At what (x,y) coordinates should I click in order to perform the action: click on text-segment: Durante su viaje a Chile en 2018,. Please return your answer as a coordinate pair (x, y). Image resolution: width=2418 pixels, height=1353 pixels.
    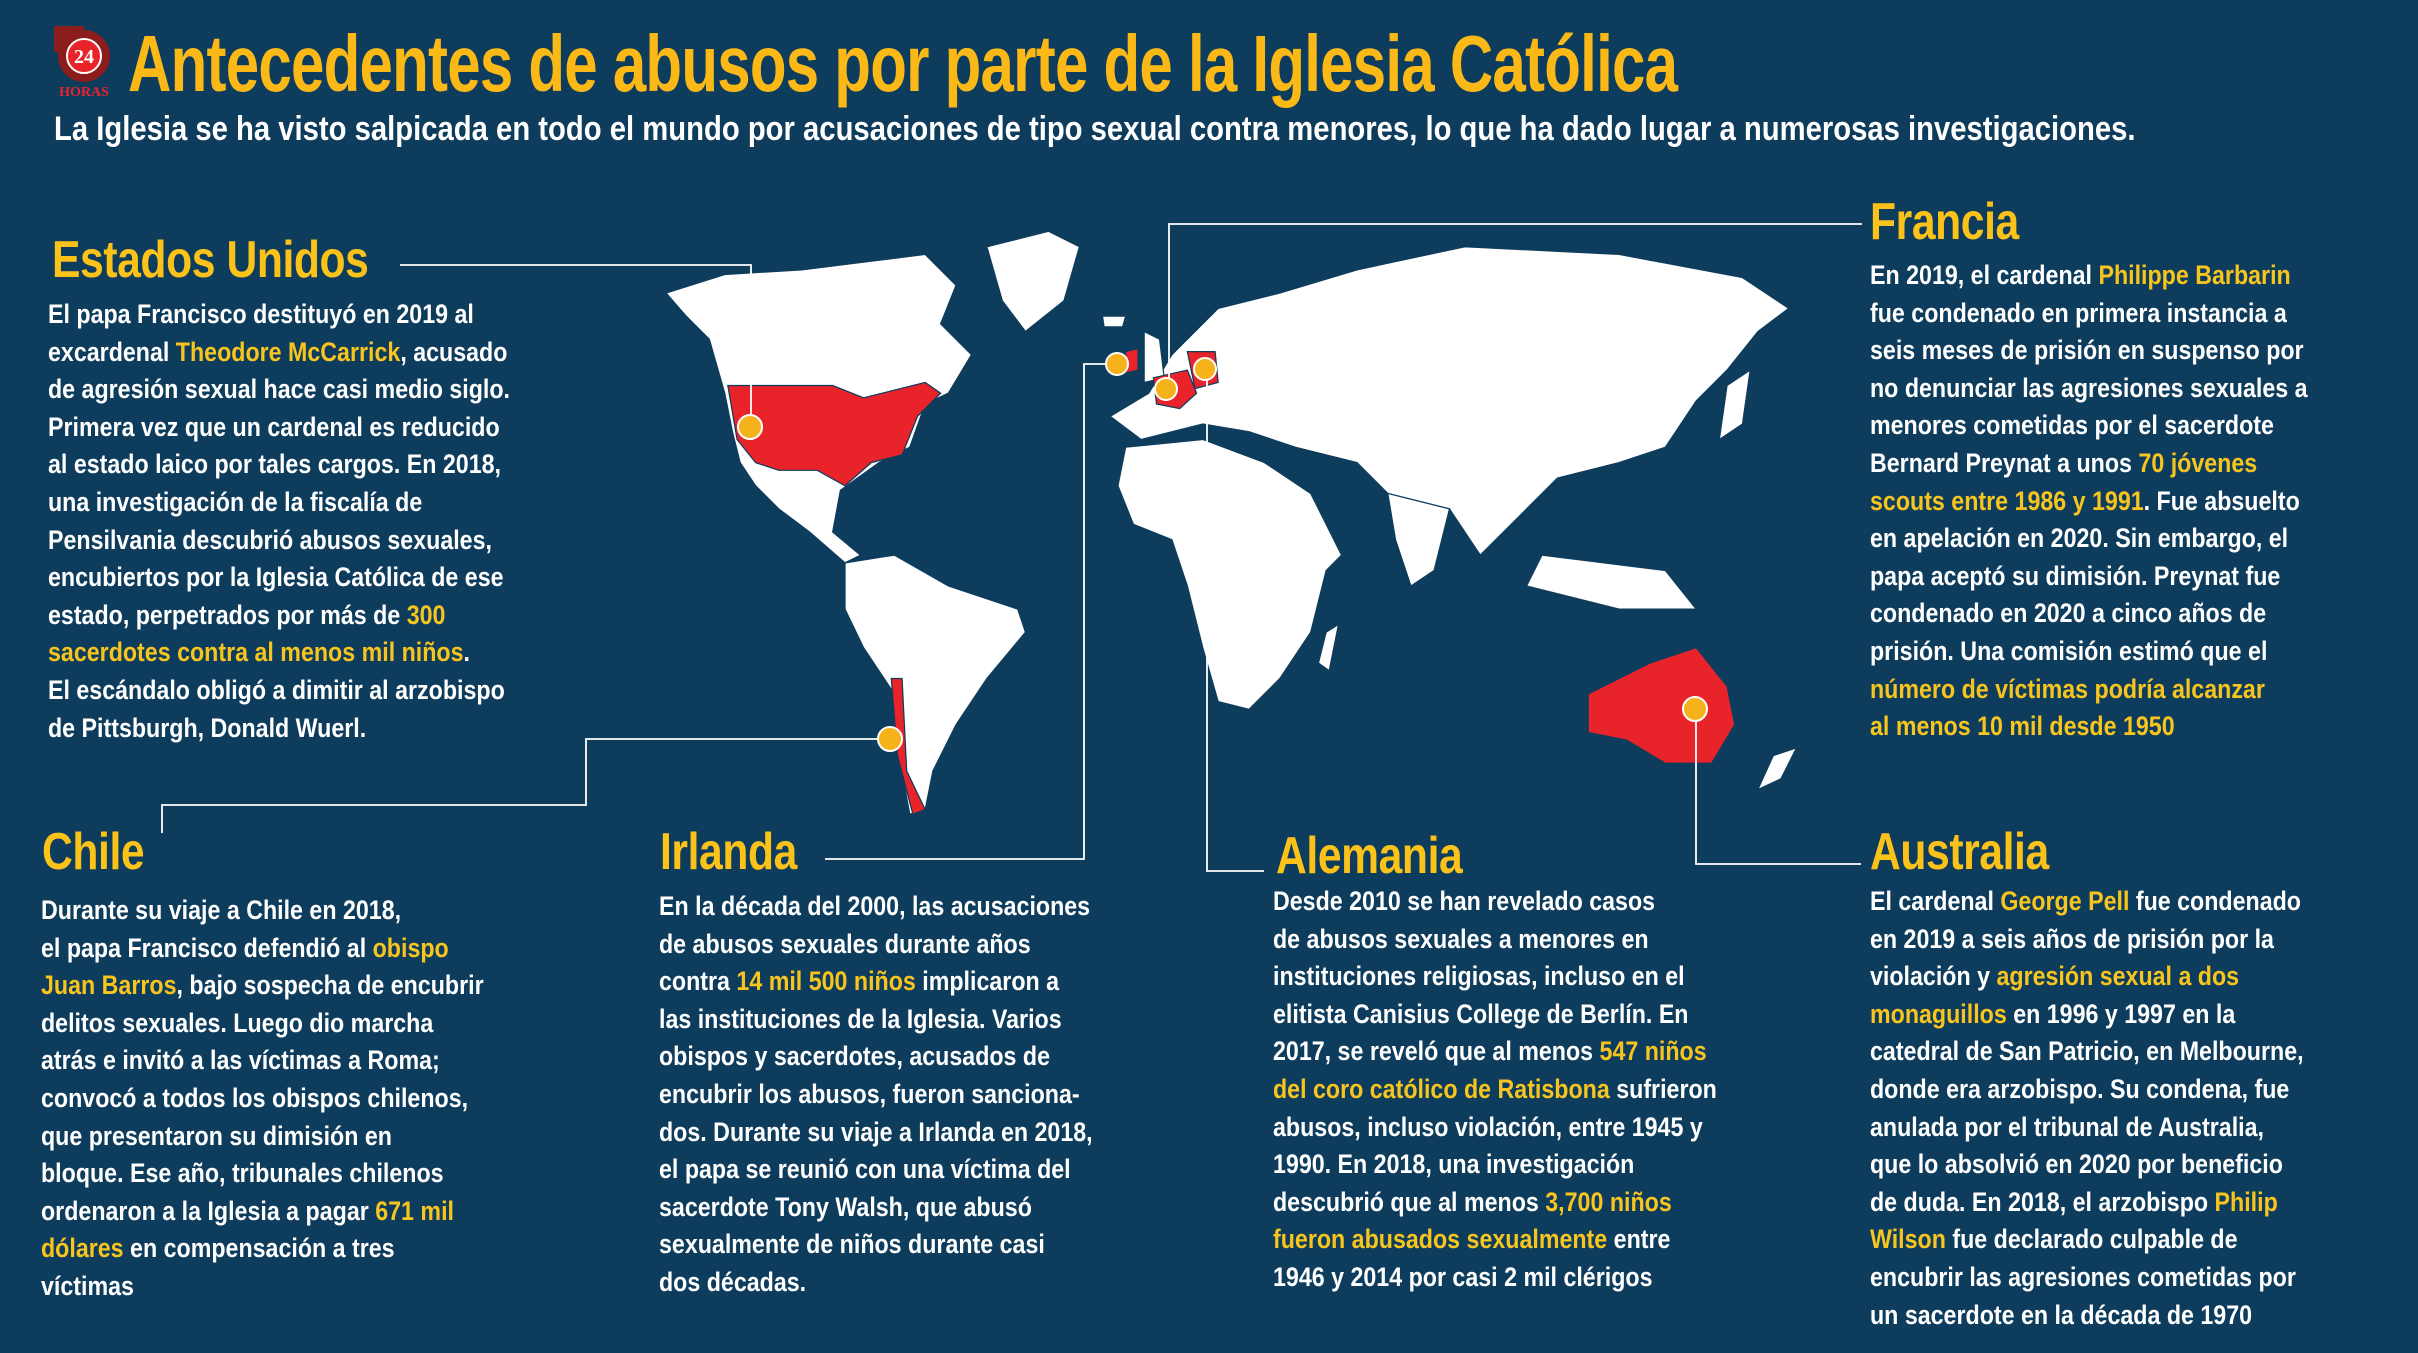
    Looking at the image, I should click on (221, 910).